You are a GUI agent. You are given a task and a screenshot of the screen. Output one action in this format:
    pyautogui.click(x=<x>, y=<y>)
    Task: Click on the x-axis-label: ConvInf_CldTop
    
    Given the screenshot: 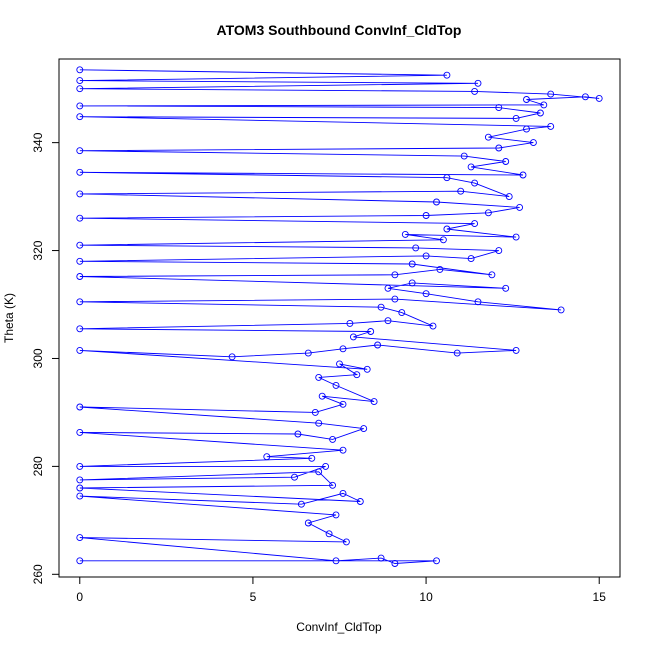 What is the action you would take?
    pyautogui.click(x=339, y=627)
    